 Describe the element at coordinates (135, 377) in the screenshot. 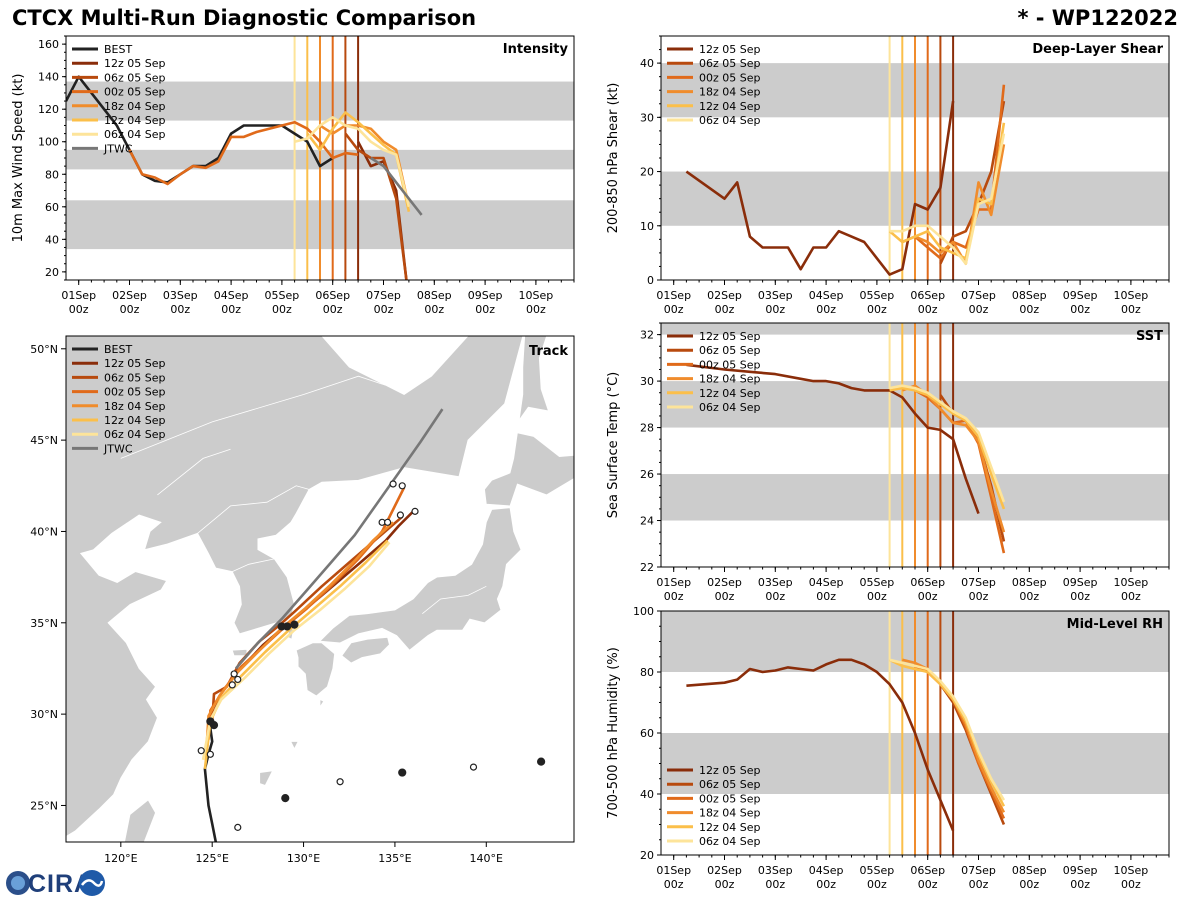

I see `track-legend-label: 06z 05 Sep` at that location.